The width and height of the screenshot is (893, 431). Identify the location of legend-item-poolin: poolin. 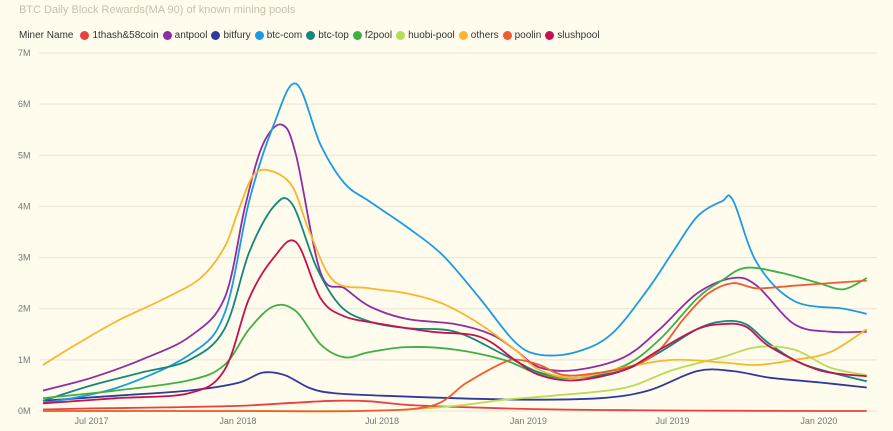
(522, 35).